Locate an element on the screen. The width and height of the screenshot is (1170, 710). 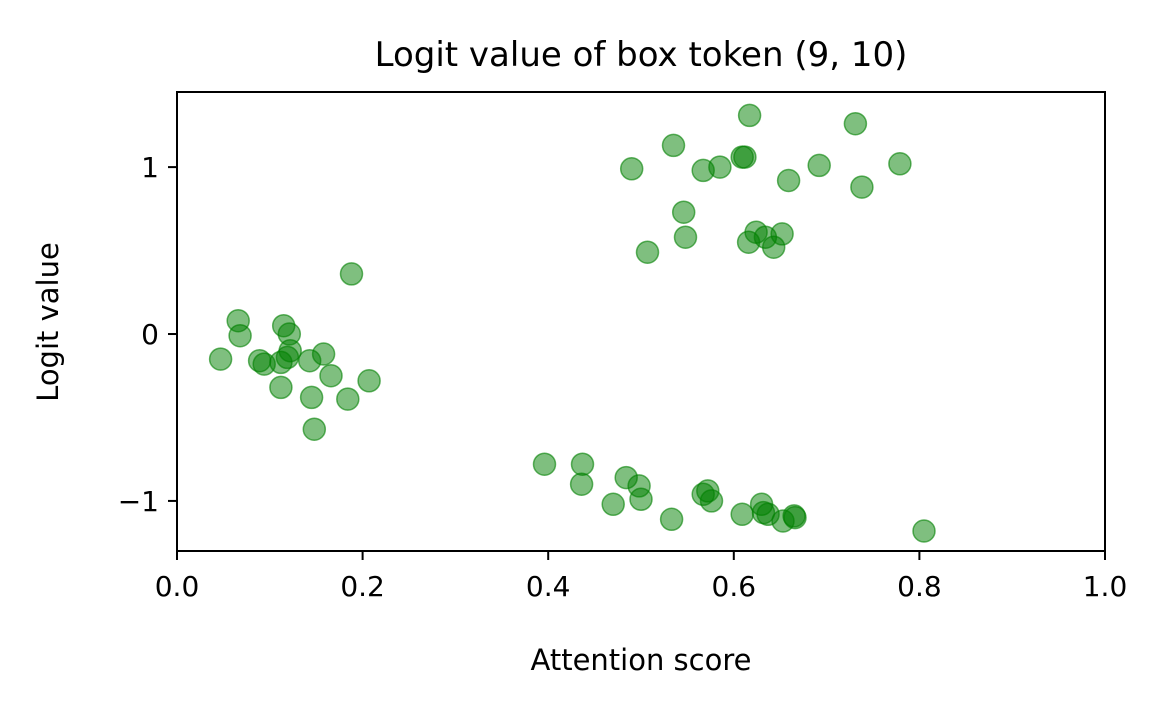
chart-title: Logit value of box token (9, 10) is located at coordinates (641, 55).